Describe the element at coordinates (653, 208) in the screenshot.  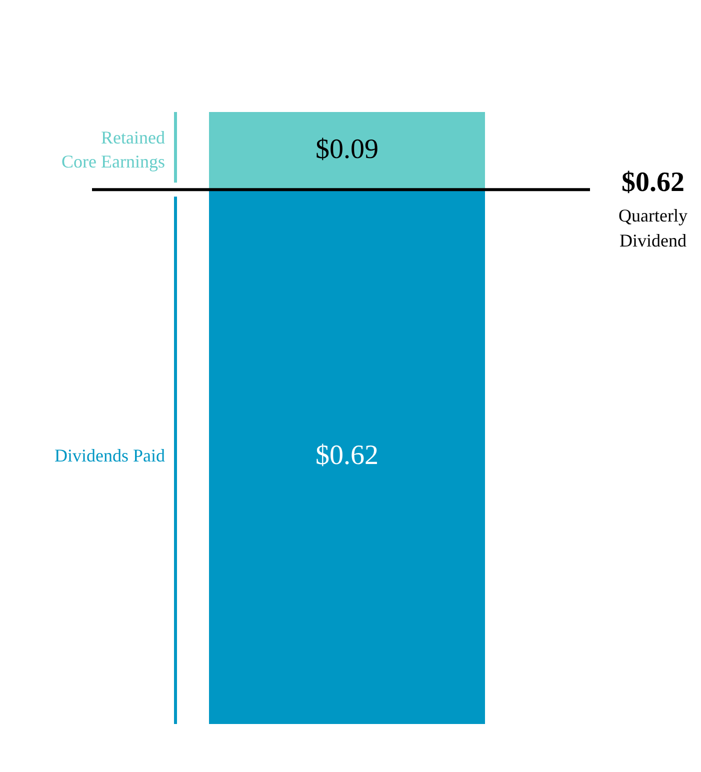
I see `ref-line-label: $0.62 Quarterly Dividend` at that location.